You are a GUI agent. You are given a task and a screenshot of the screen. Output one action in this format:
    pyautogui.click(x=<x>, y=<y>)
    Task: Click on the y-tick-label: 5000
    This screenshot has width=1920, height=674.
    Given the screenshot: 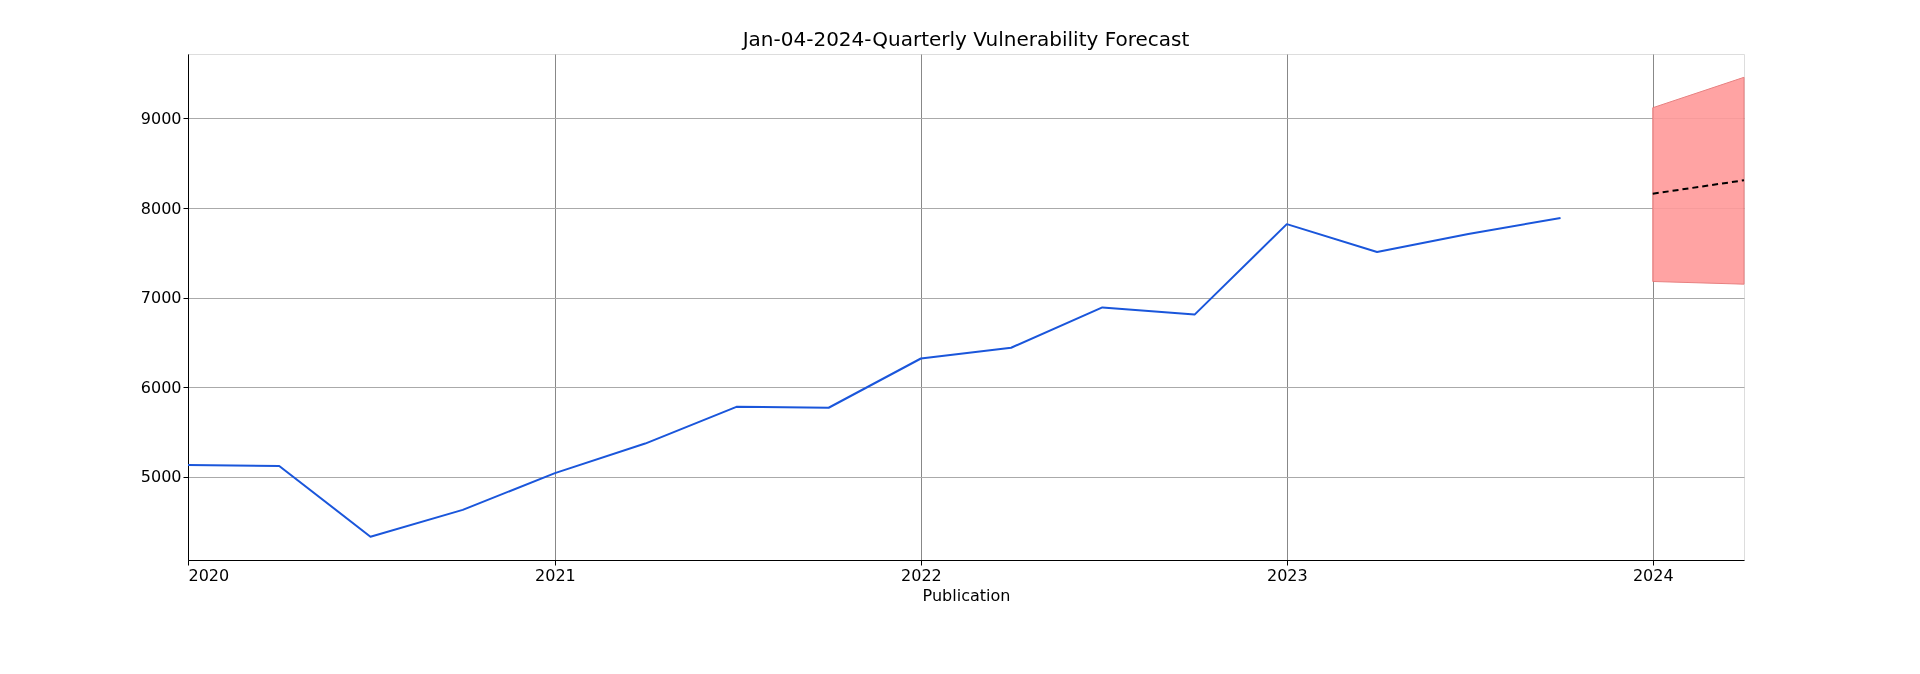 What is the action you would take?
    pyautogui.click(x=161, y=477)
    